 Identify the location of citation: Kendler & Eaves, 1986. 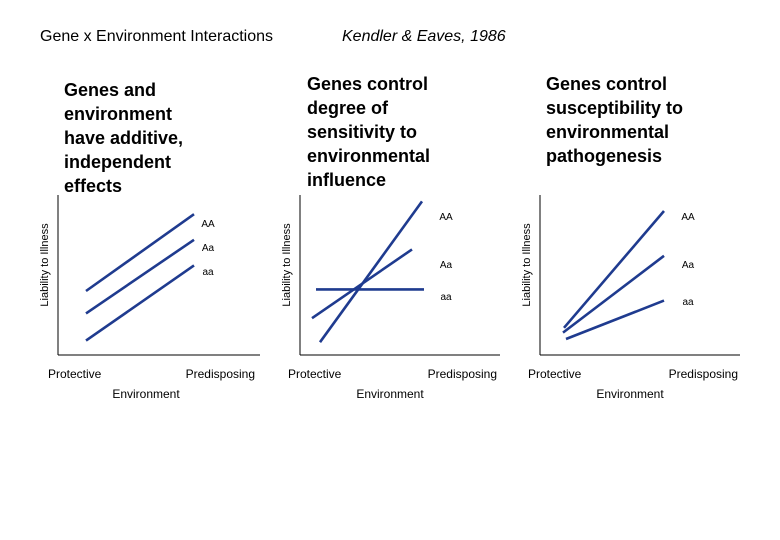
(424, 36).